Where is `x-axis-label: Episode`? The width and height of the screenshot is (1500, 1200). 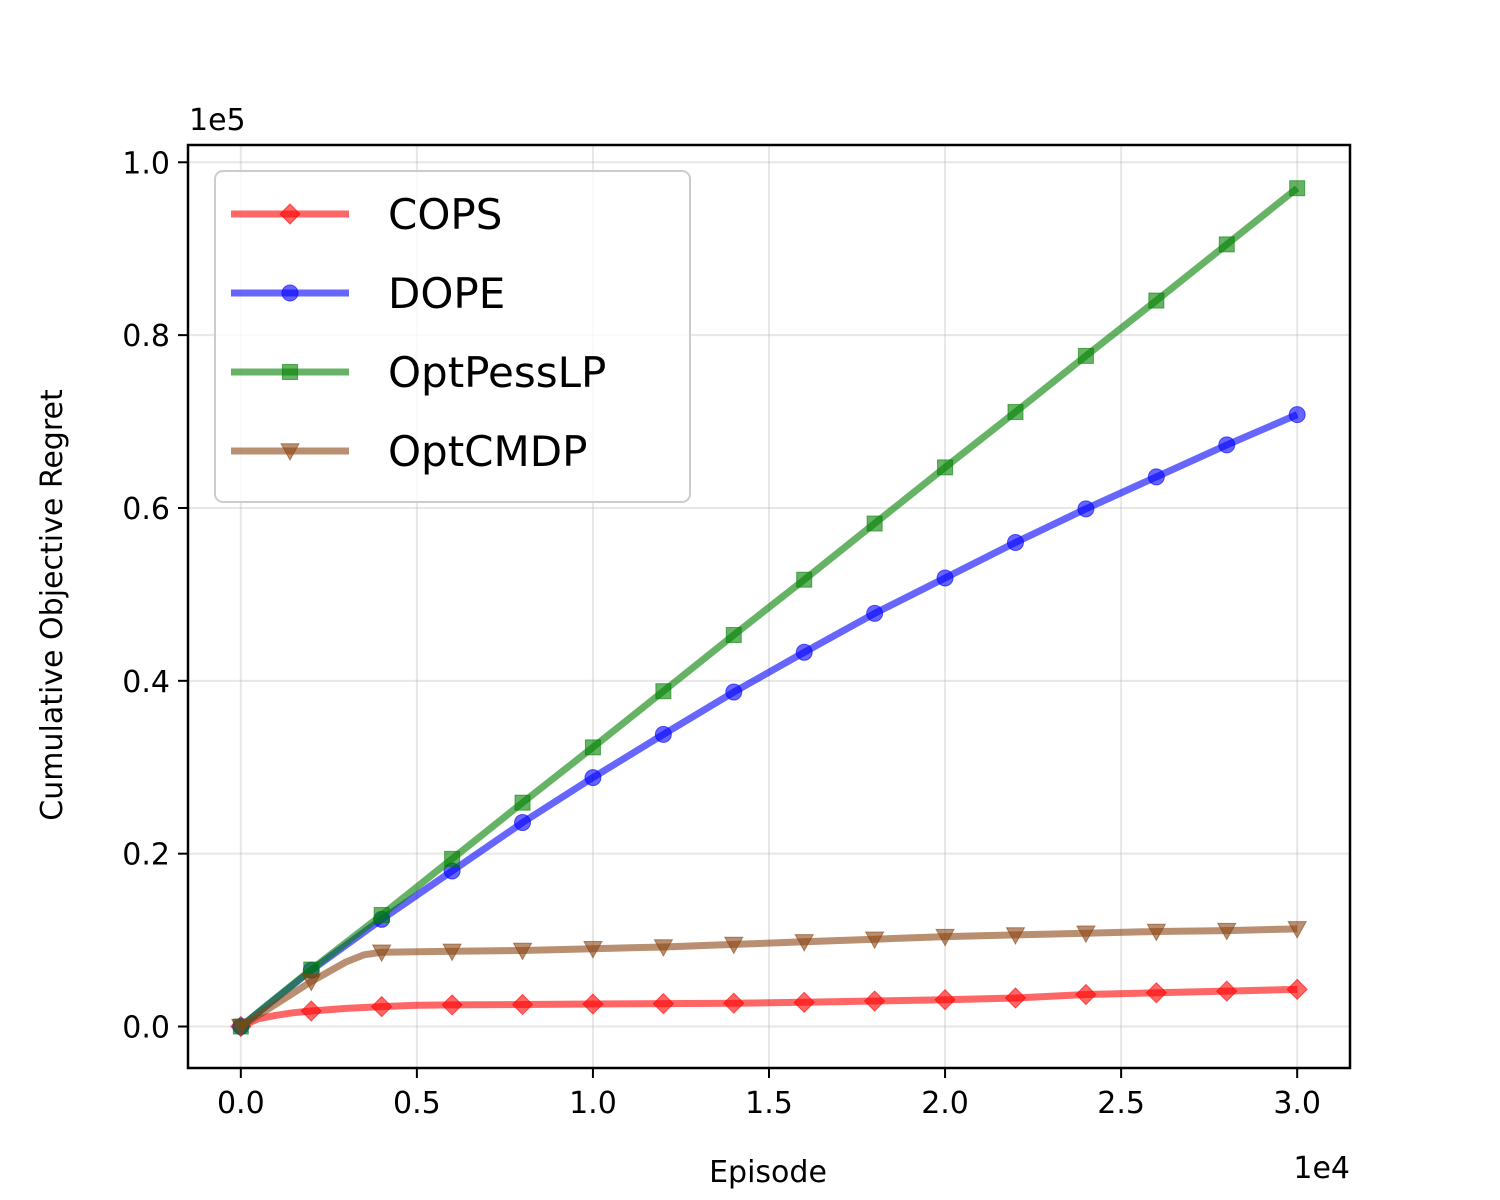
x-axis-label: Episode is located at coordinates (768, 1172).